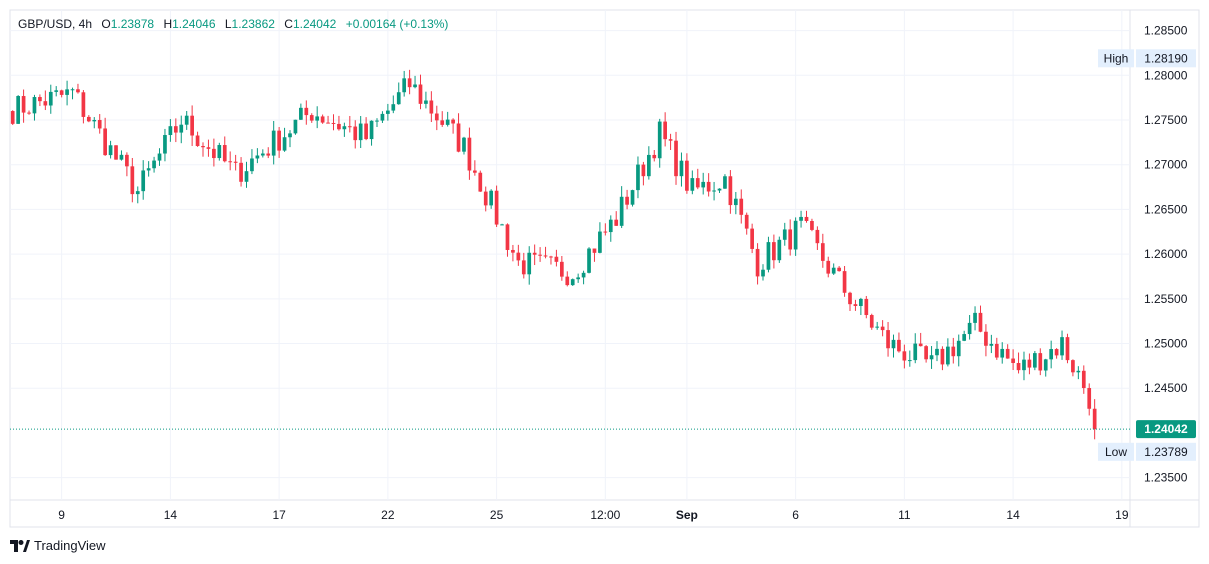 This screenshot has width=1209, height=564. I want to click on time-tick-label: 11, so click(904, 515).